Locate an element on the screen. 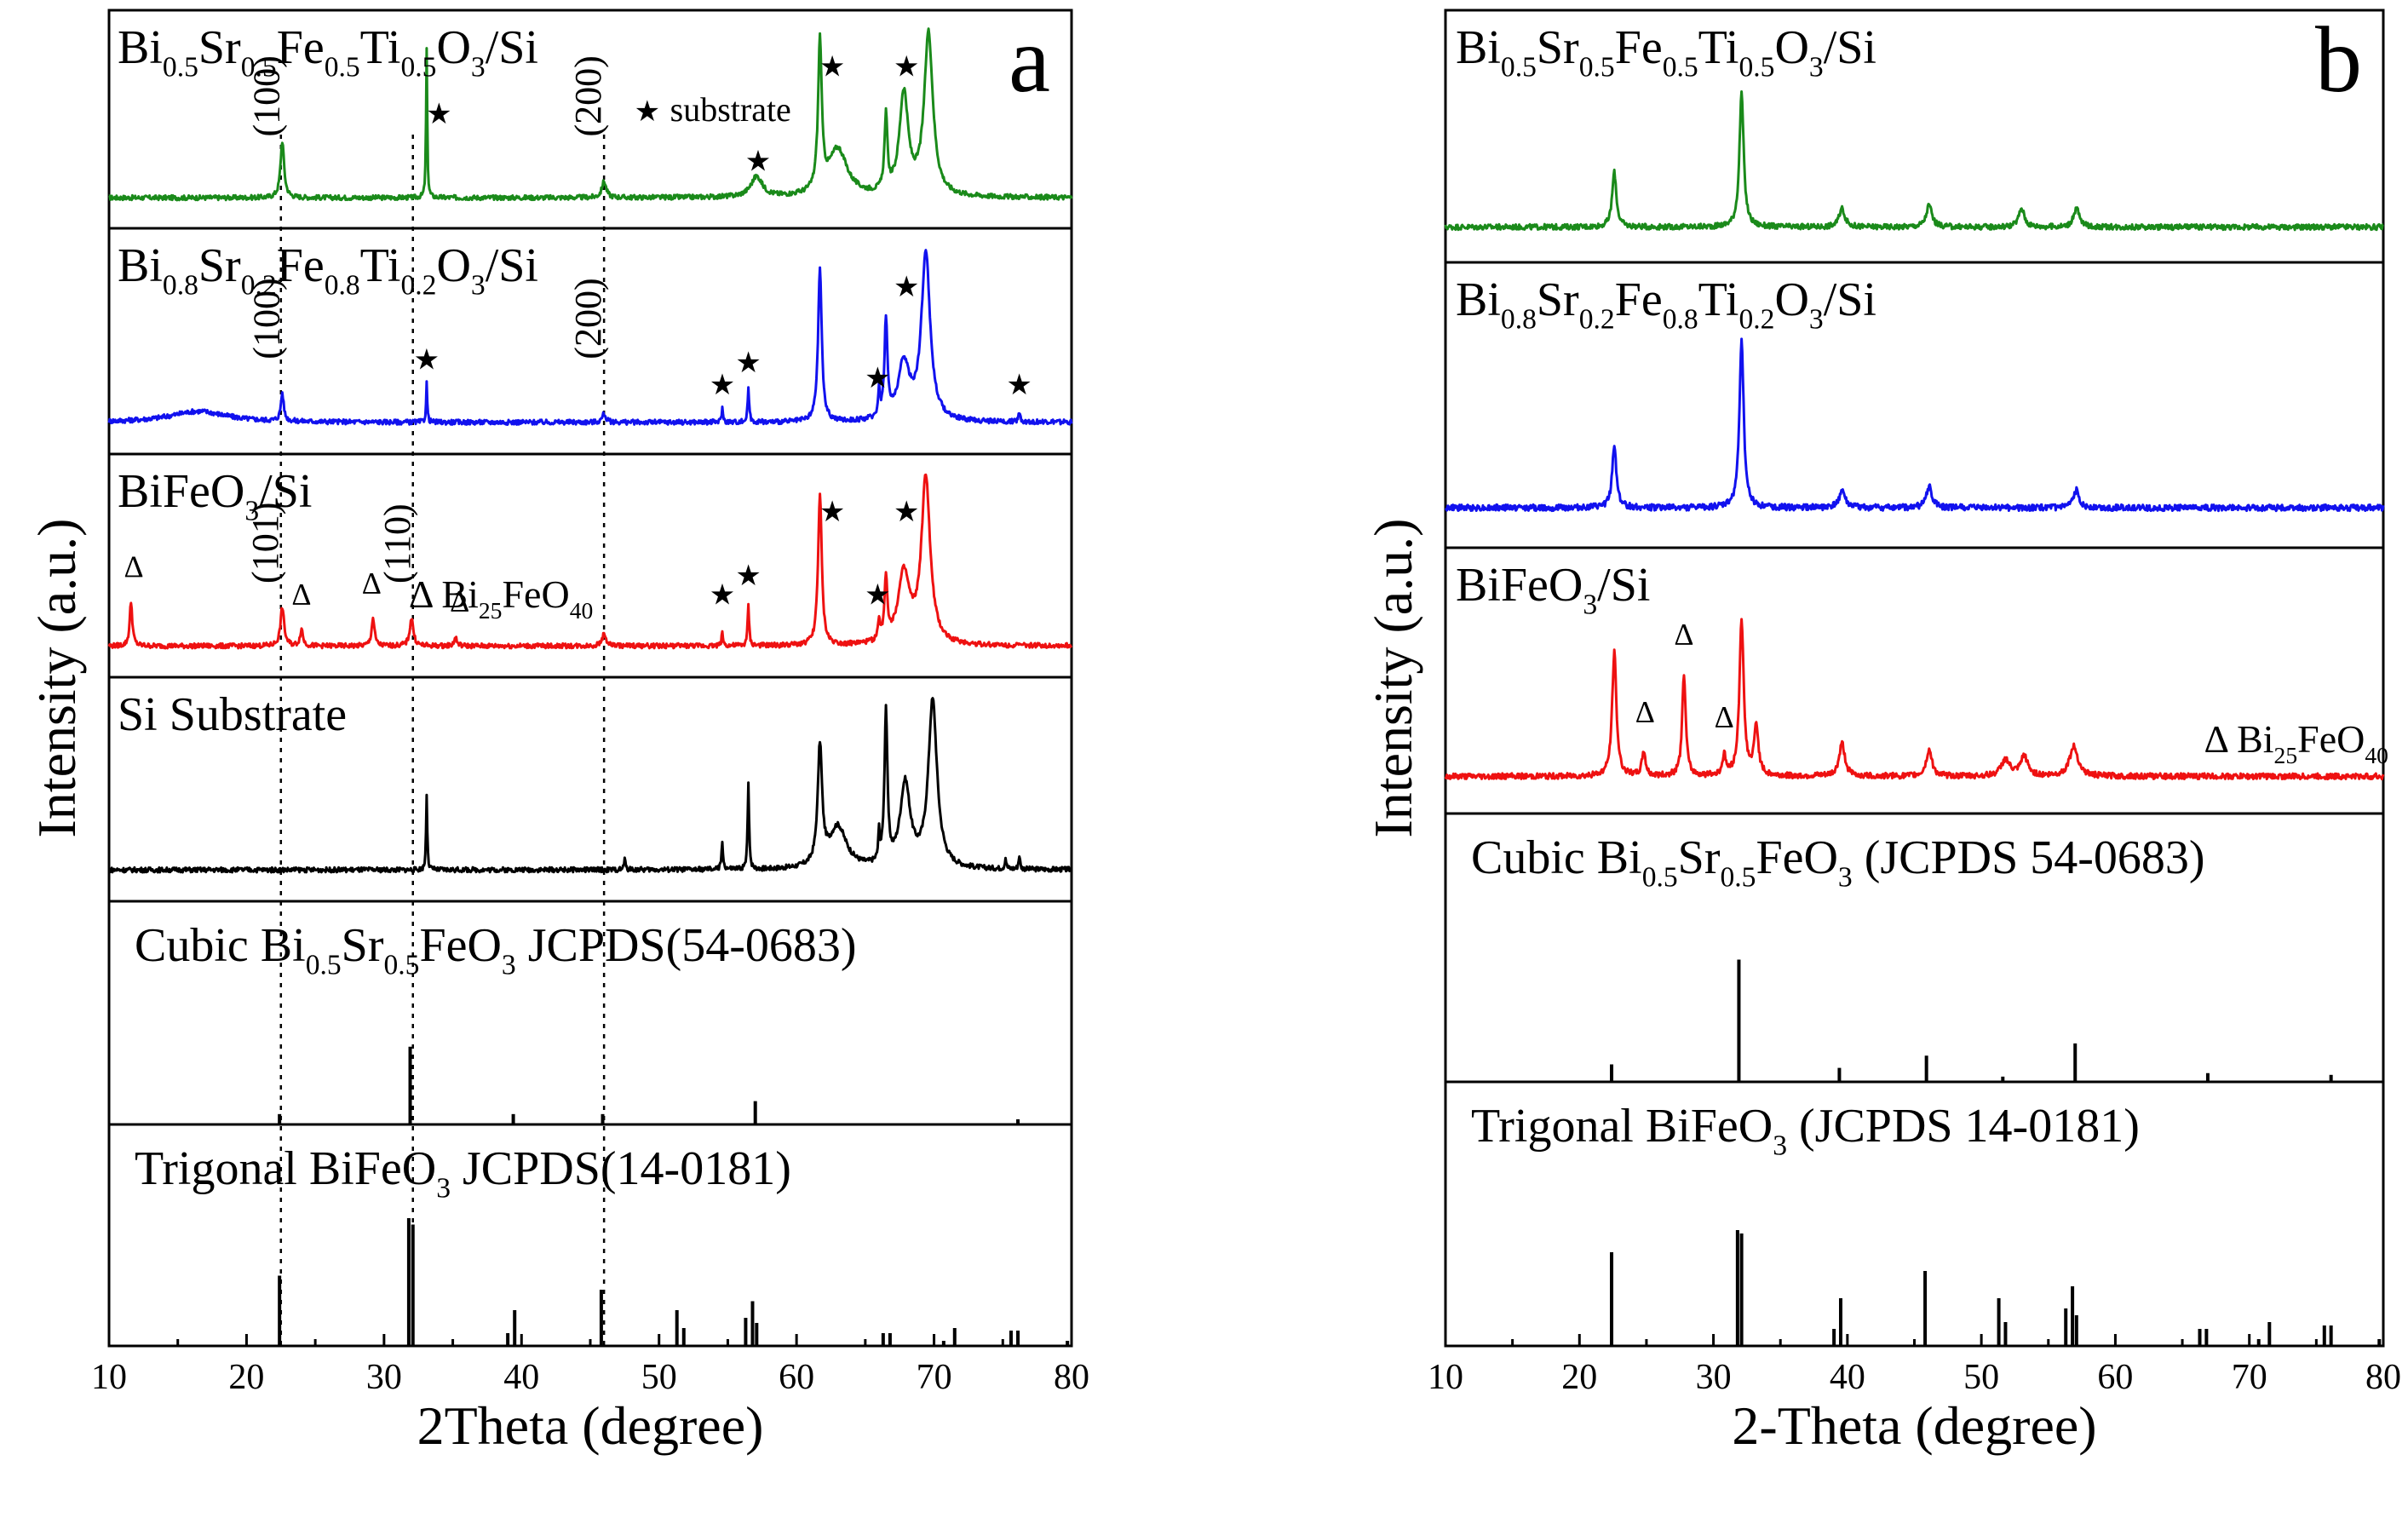  miller-index-label: (101) is located at coordinates (265, 544).